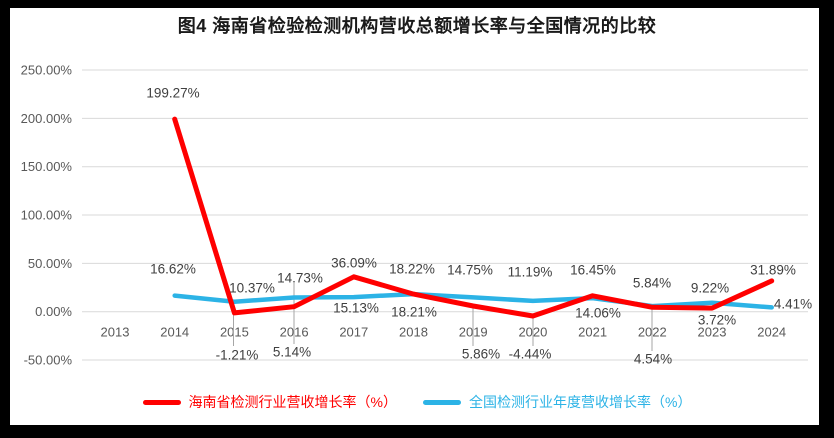 Image resolution: width=834 pixels, height=438 pixels. What do you see at coordinates (442, 402) in the screenshot?
I see `legend-swatch-national` at bounding box center [442, 402].